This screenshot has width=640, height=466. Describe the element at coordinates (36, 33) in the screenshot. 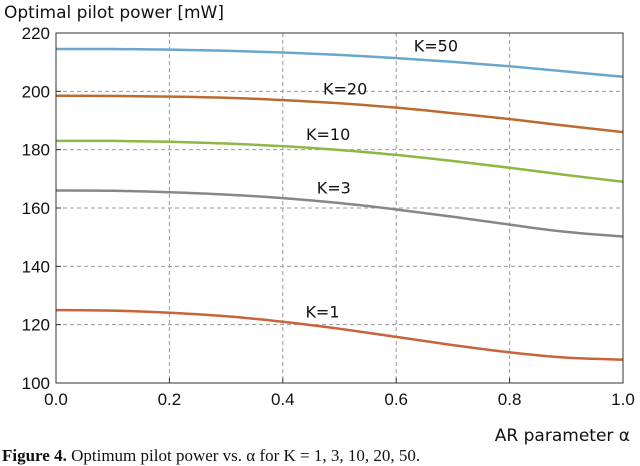

I see `y-tick-label: 220` at that location.